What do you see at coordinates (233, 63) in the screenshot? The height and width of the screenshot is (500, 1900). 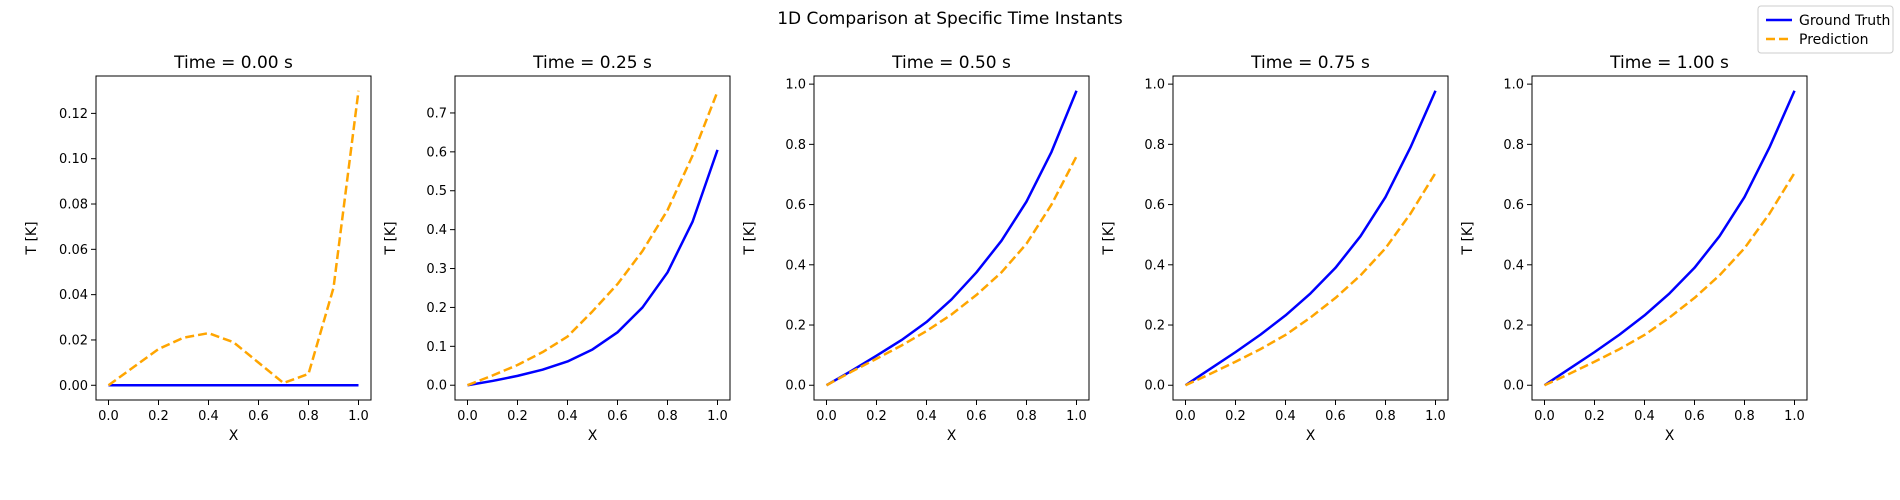 I see `subplot-title: Time = 0.00 s` at bounding box center [233, 63].